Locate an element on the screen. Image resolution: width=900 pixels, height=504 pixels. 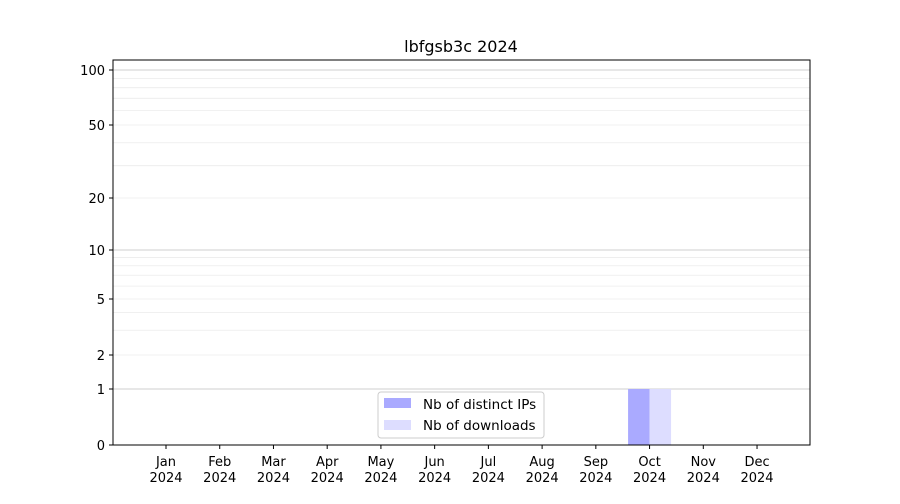
y-tick-label: 1 is located at coordinates (101, 390).